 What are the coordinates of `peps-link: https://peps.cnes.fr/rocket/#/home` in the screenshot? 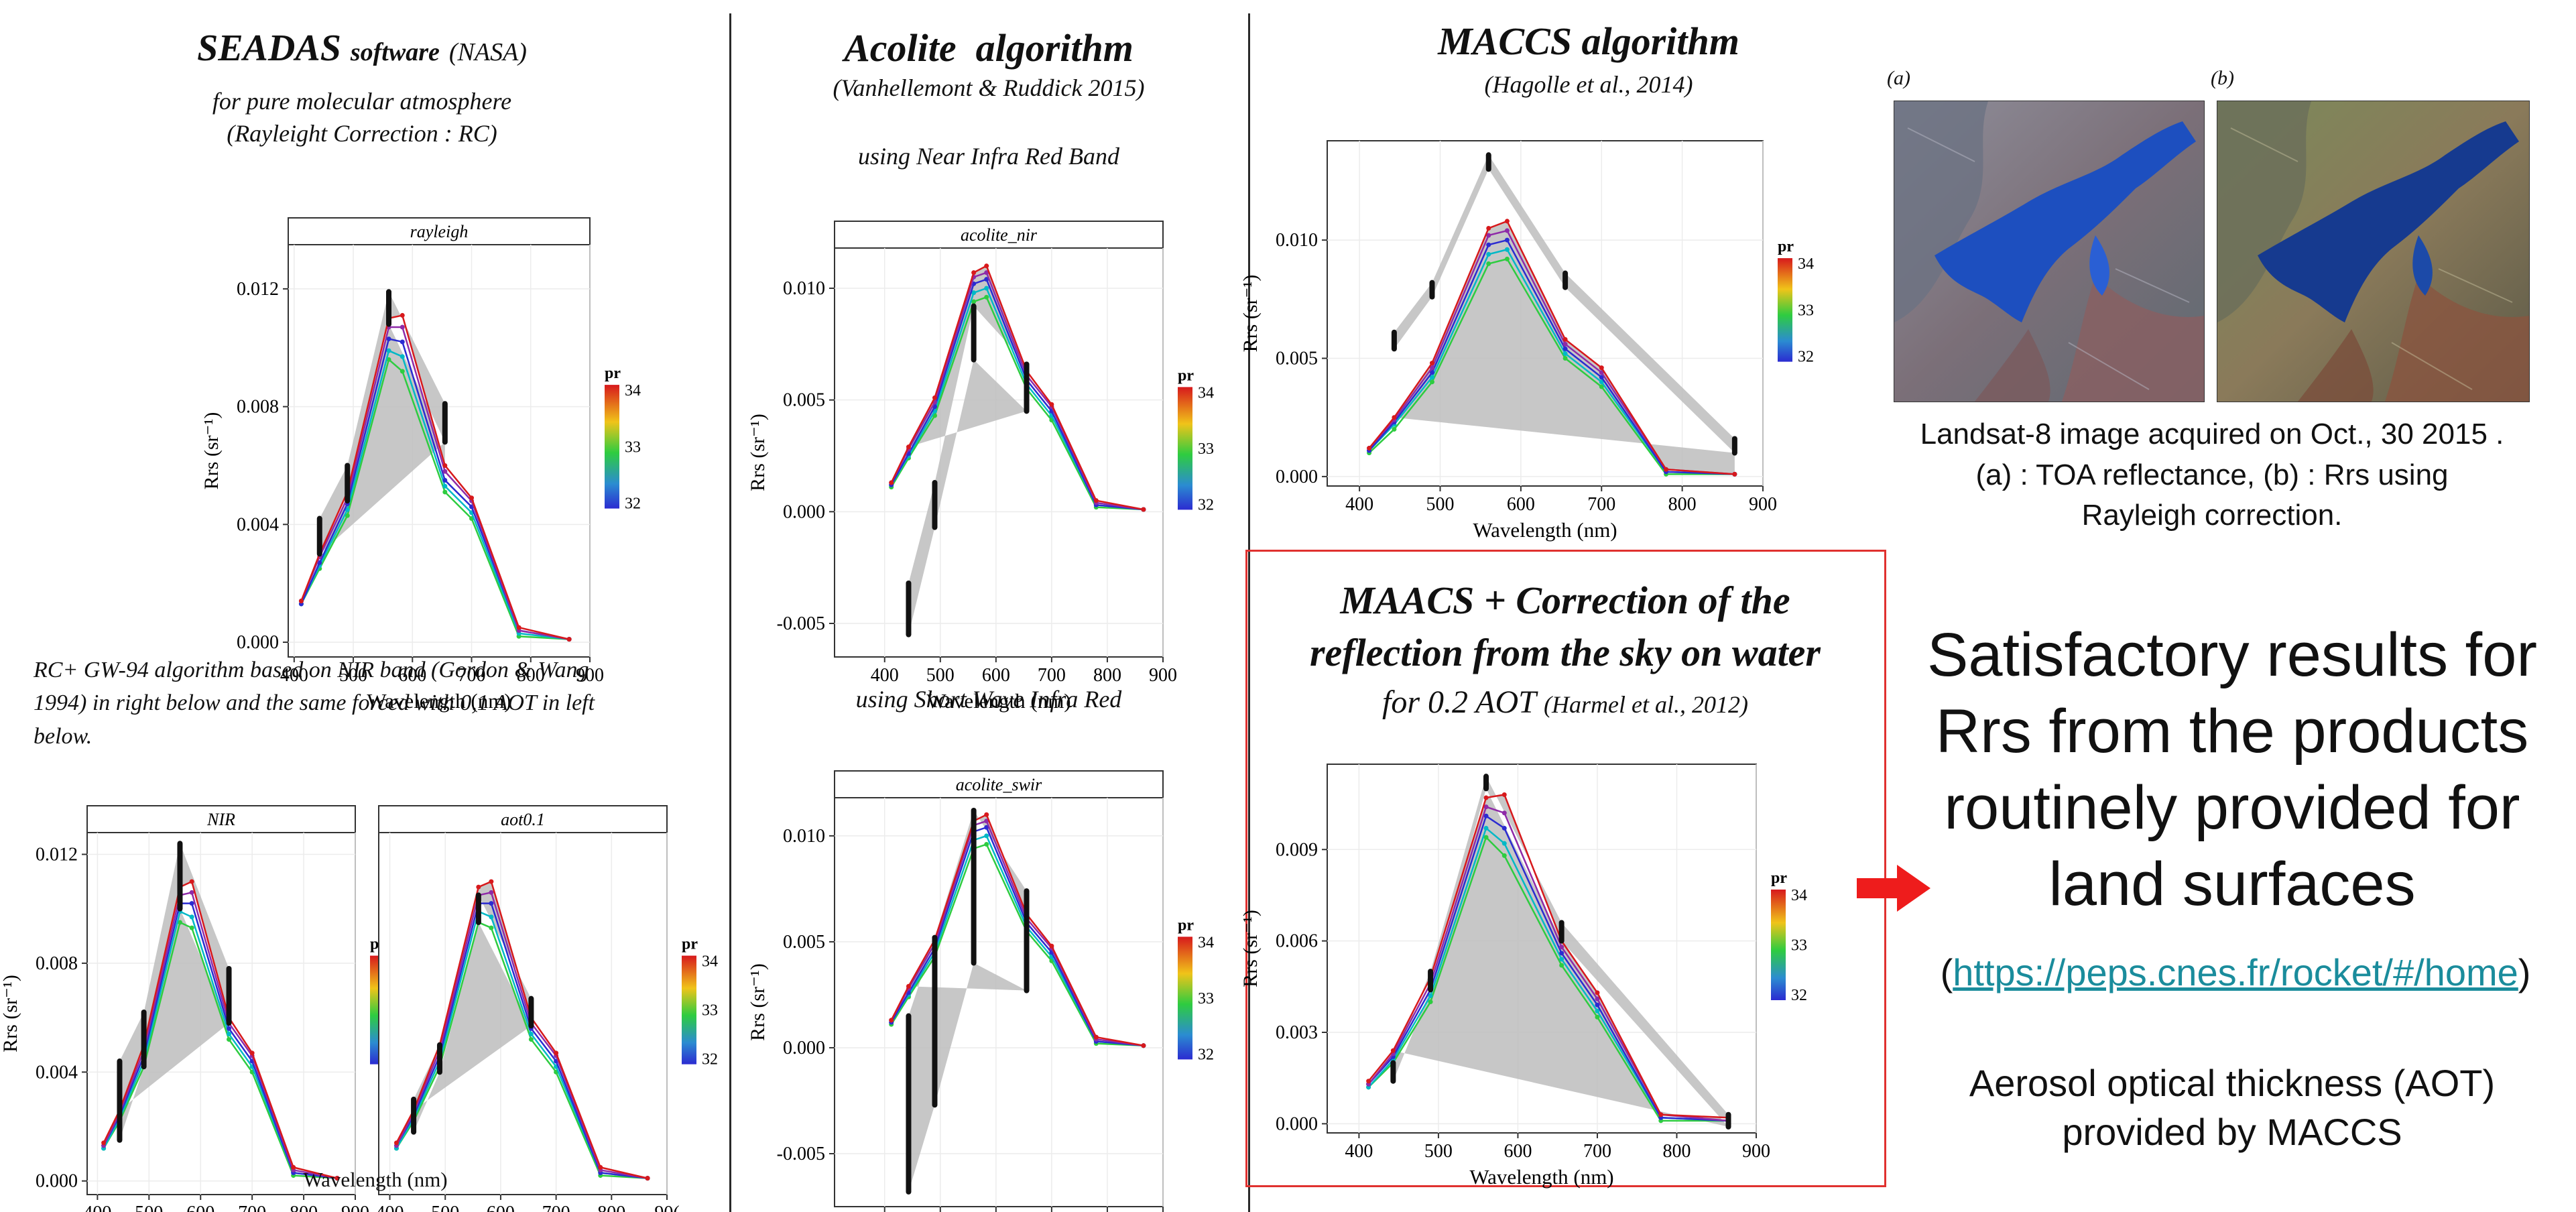 It's located at (2236, 972).